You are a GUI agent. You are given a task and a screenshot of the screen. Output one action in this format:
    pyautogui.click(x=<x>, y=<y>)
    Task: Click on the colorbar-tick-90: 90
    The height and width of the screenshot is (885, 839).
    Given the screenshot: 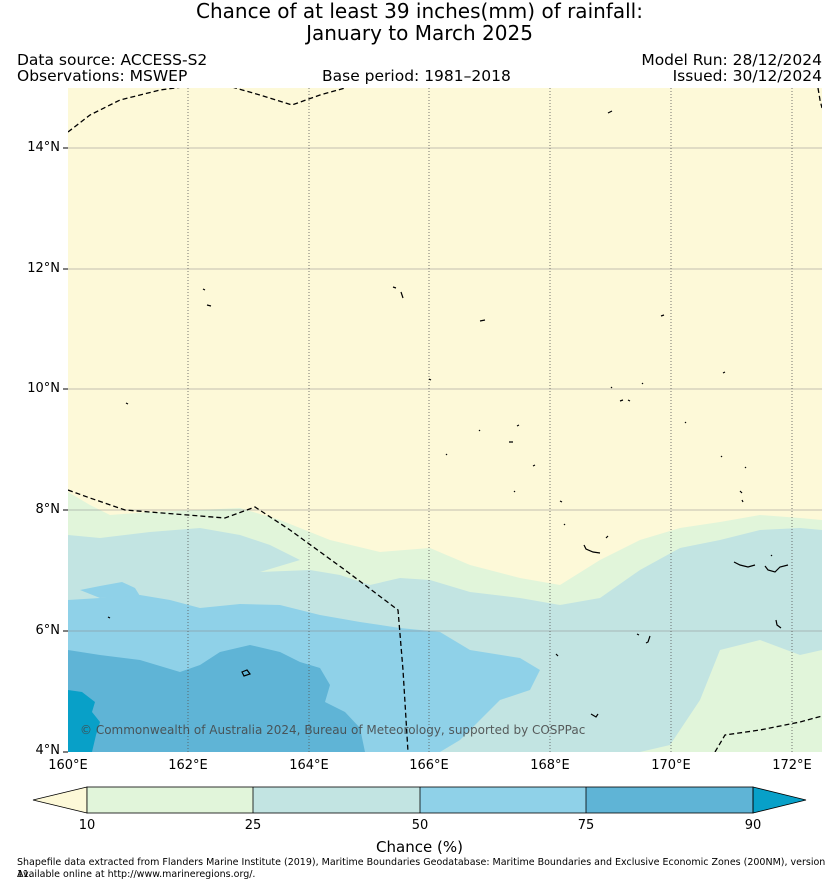 What is the action you would take?
    pyautogui.click(x=753, y=825)
    